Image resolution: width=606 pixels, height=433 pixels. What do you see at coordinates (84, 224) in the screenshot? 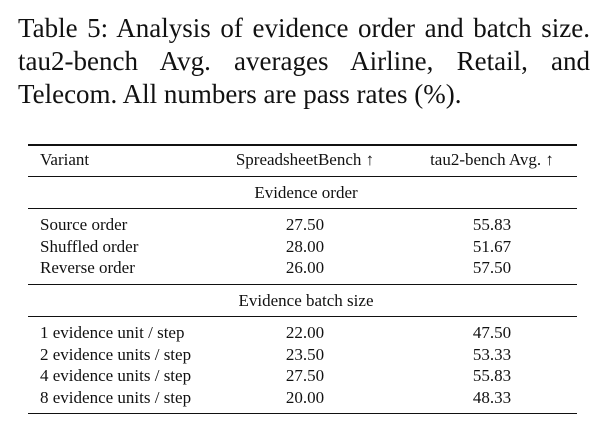
I see `row-label: Source order` at bounding box center [84, 224].